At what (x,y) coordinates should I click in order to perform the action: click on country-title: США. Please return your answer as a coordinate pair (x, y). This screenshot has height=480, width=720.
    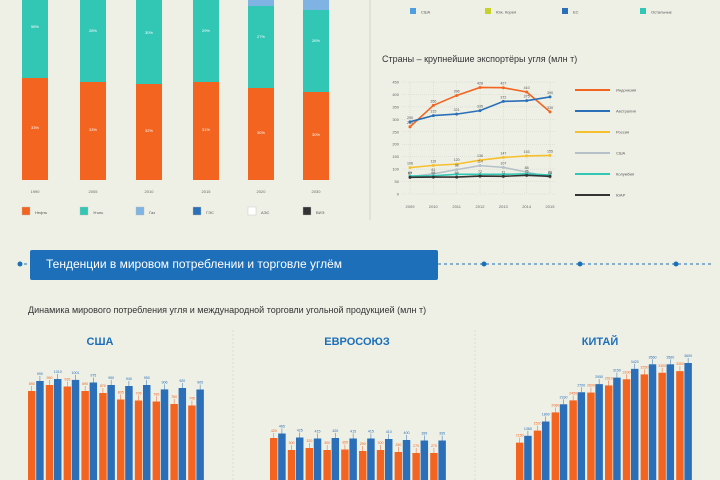
    Looking at the image, I should click on (100, 342).